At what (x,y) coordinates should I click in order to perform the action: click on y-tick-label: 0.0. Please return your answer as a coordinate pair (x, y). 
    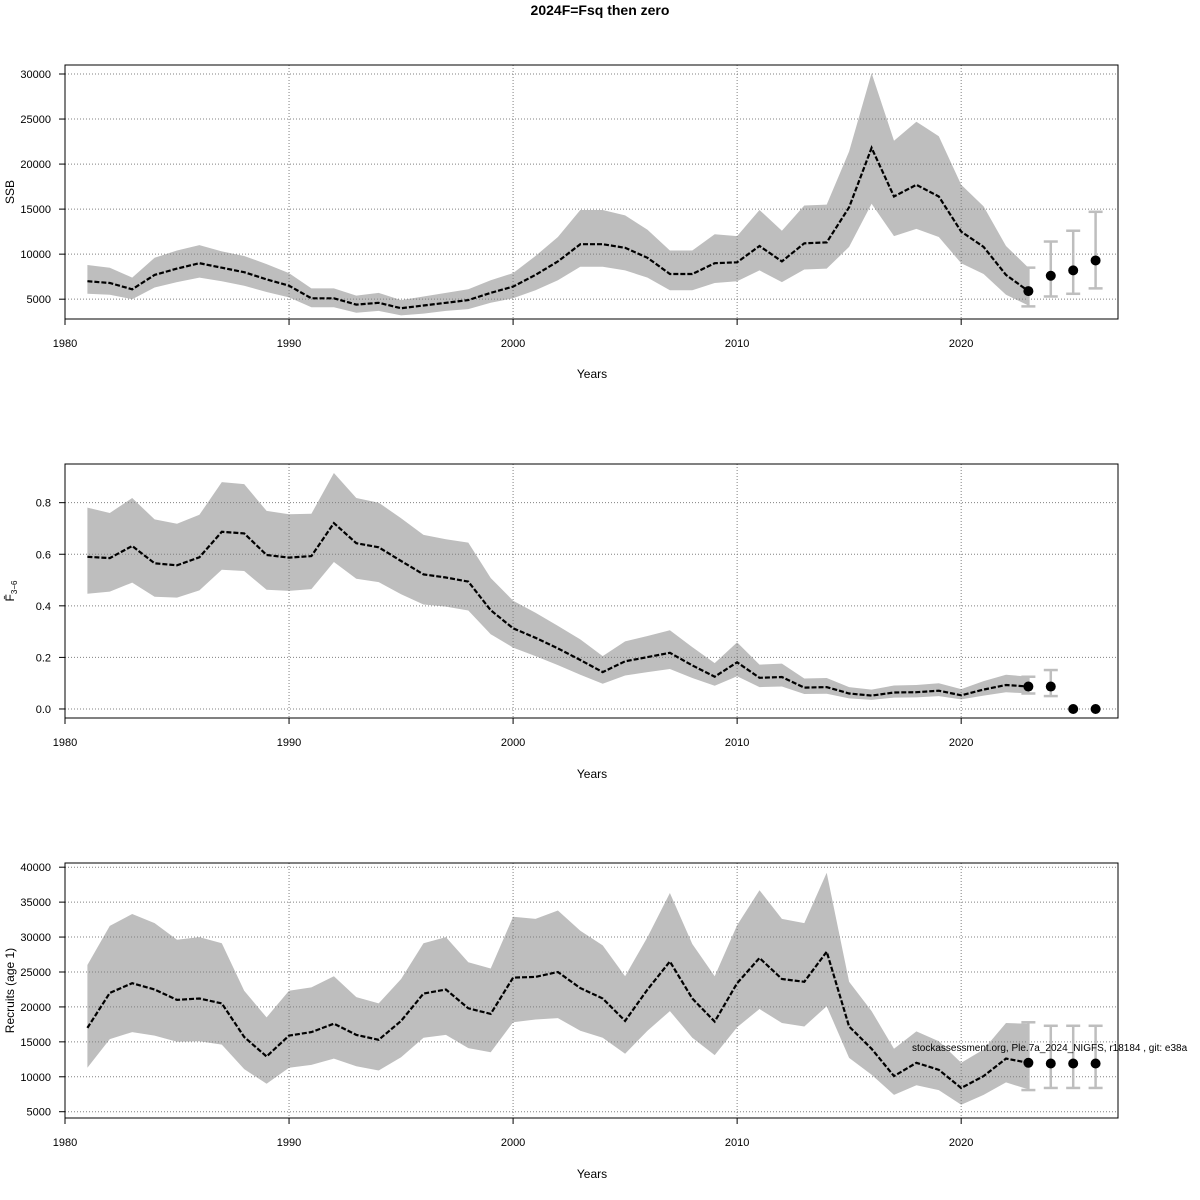
    Looking at the image, I should click on (43, 710).